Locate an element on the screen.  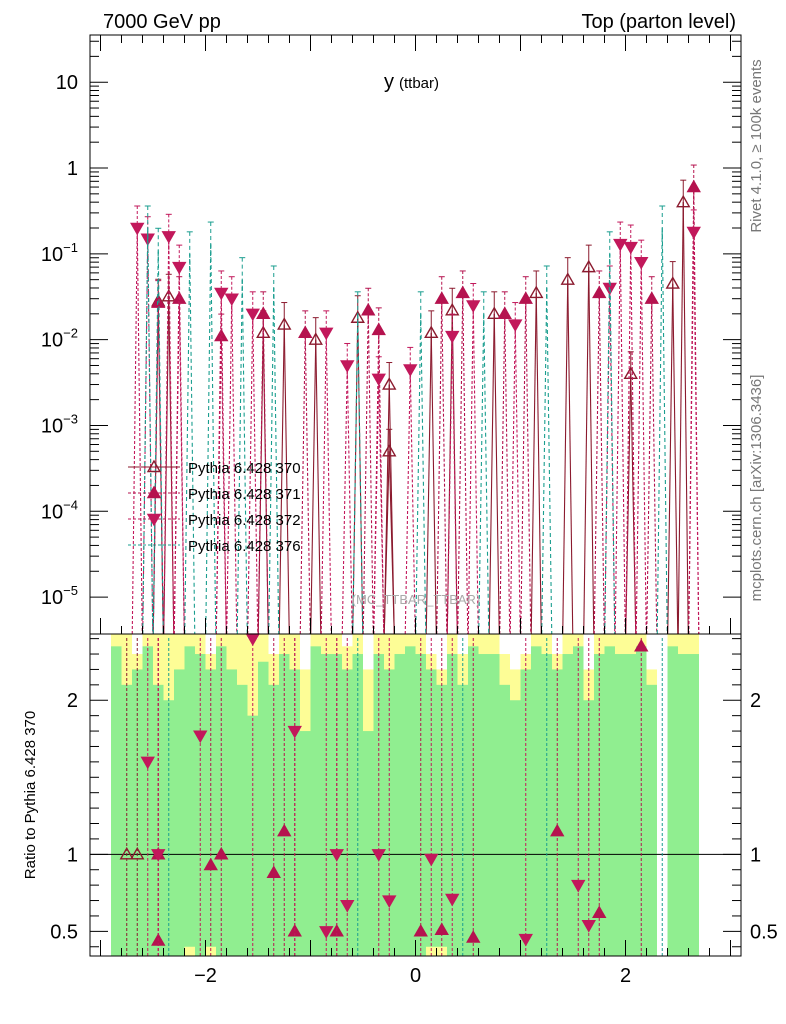
watermark: (MC_TTBAR_TTBAR) is located at coordinates (416, 599).